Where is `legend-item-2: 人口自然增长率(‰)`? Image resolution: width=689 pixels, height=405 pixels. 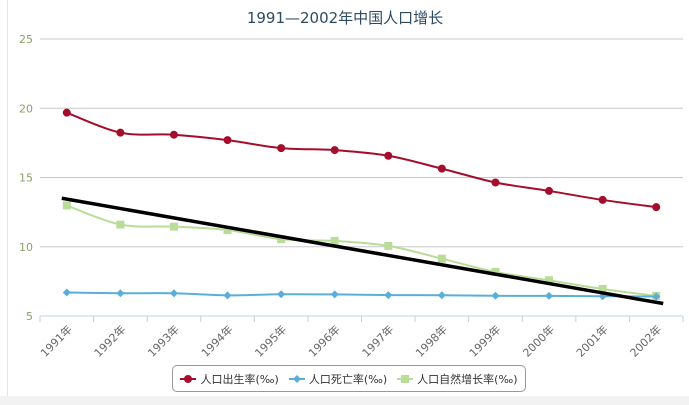 legend-item-2: 人口自然增长率(‰) is located at coordinates (457, 379).